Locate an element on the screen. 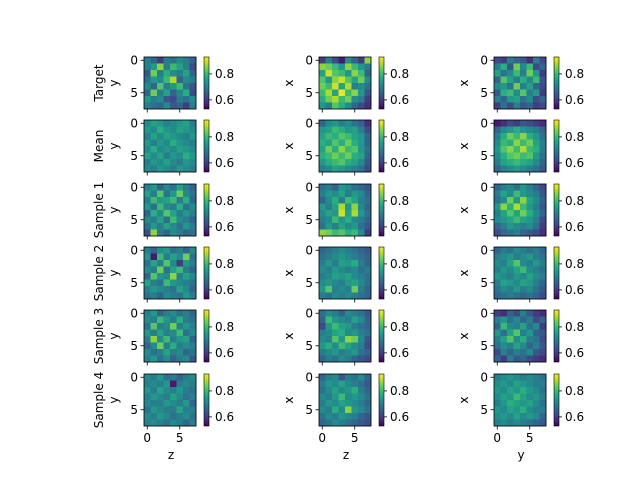 The height and width of the screenshot is (480, 640). colorbar-tick-label: 0.8 is located at coordinates (399, 391).